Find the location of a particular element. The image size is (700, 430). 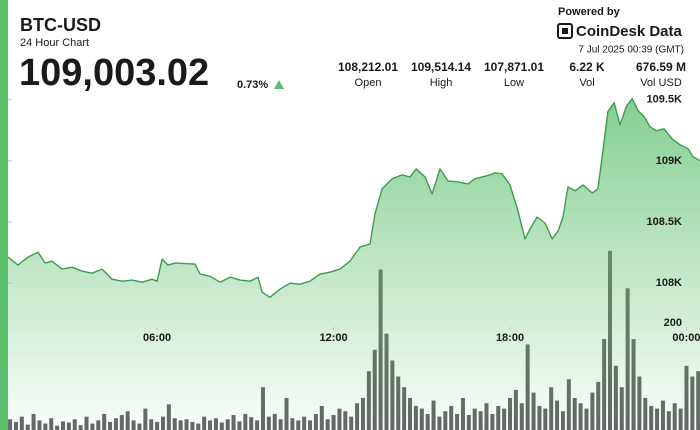

brand-logo is located at coordinates (565, 31).